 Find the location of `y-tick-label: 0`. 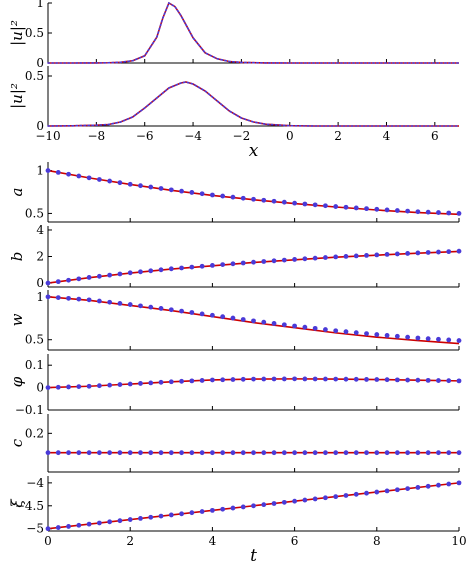

y-tick-label: 0 is located at coordinates (40, 388).